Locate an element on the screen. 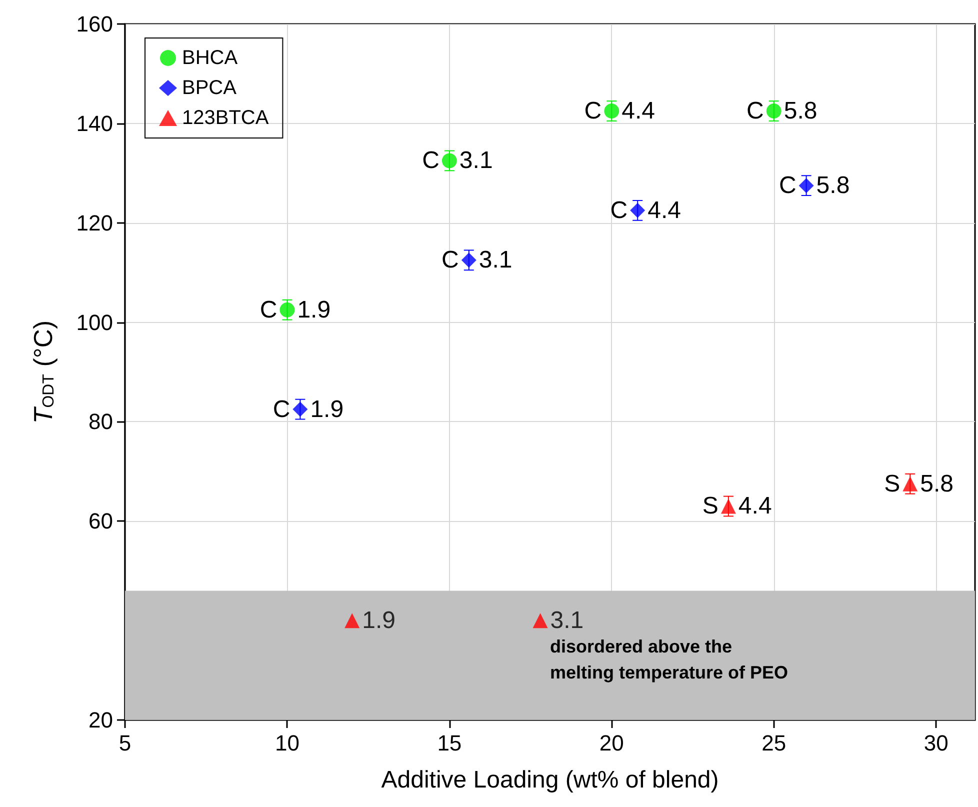 Image resolution: width=978 pixels, height=807 pixels. x-tick-label: 5 is located at coordinates (125, 743).